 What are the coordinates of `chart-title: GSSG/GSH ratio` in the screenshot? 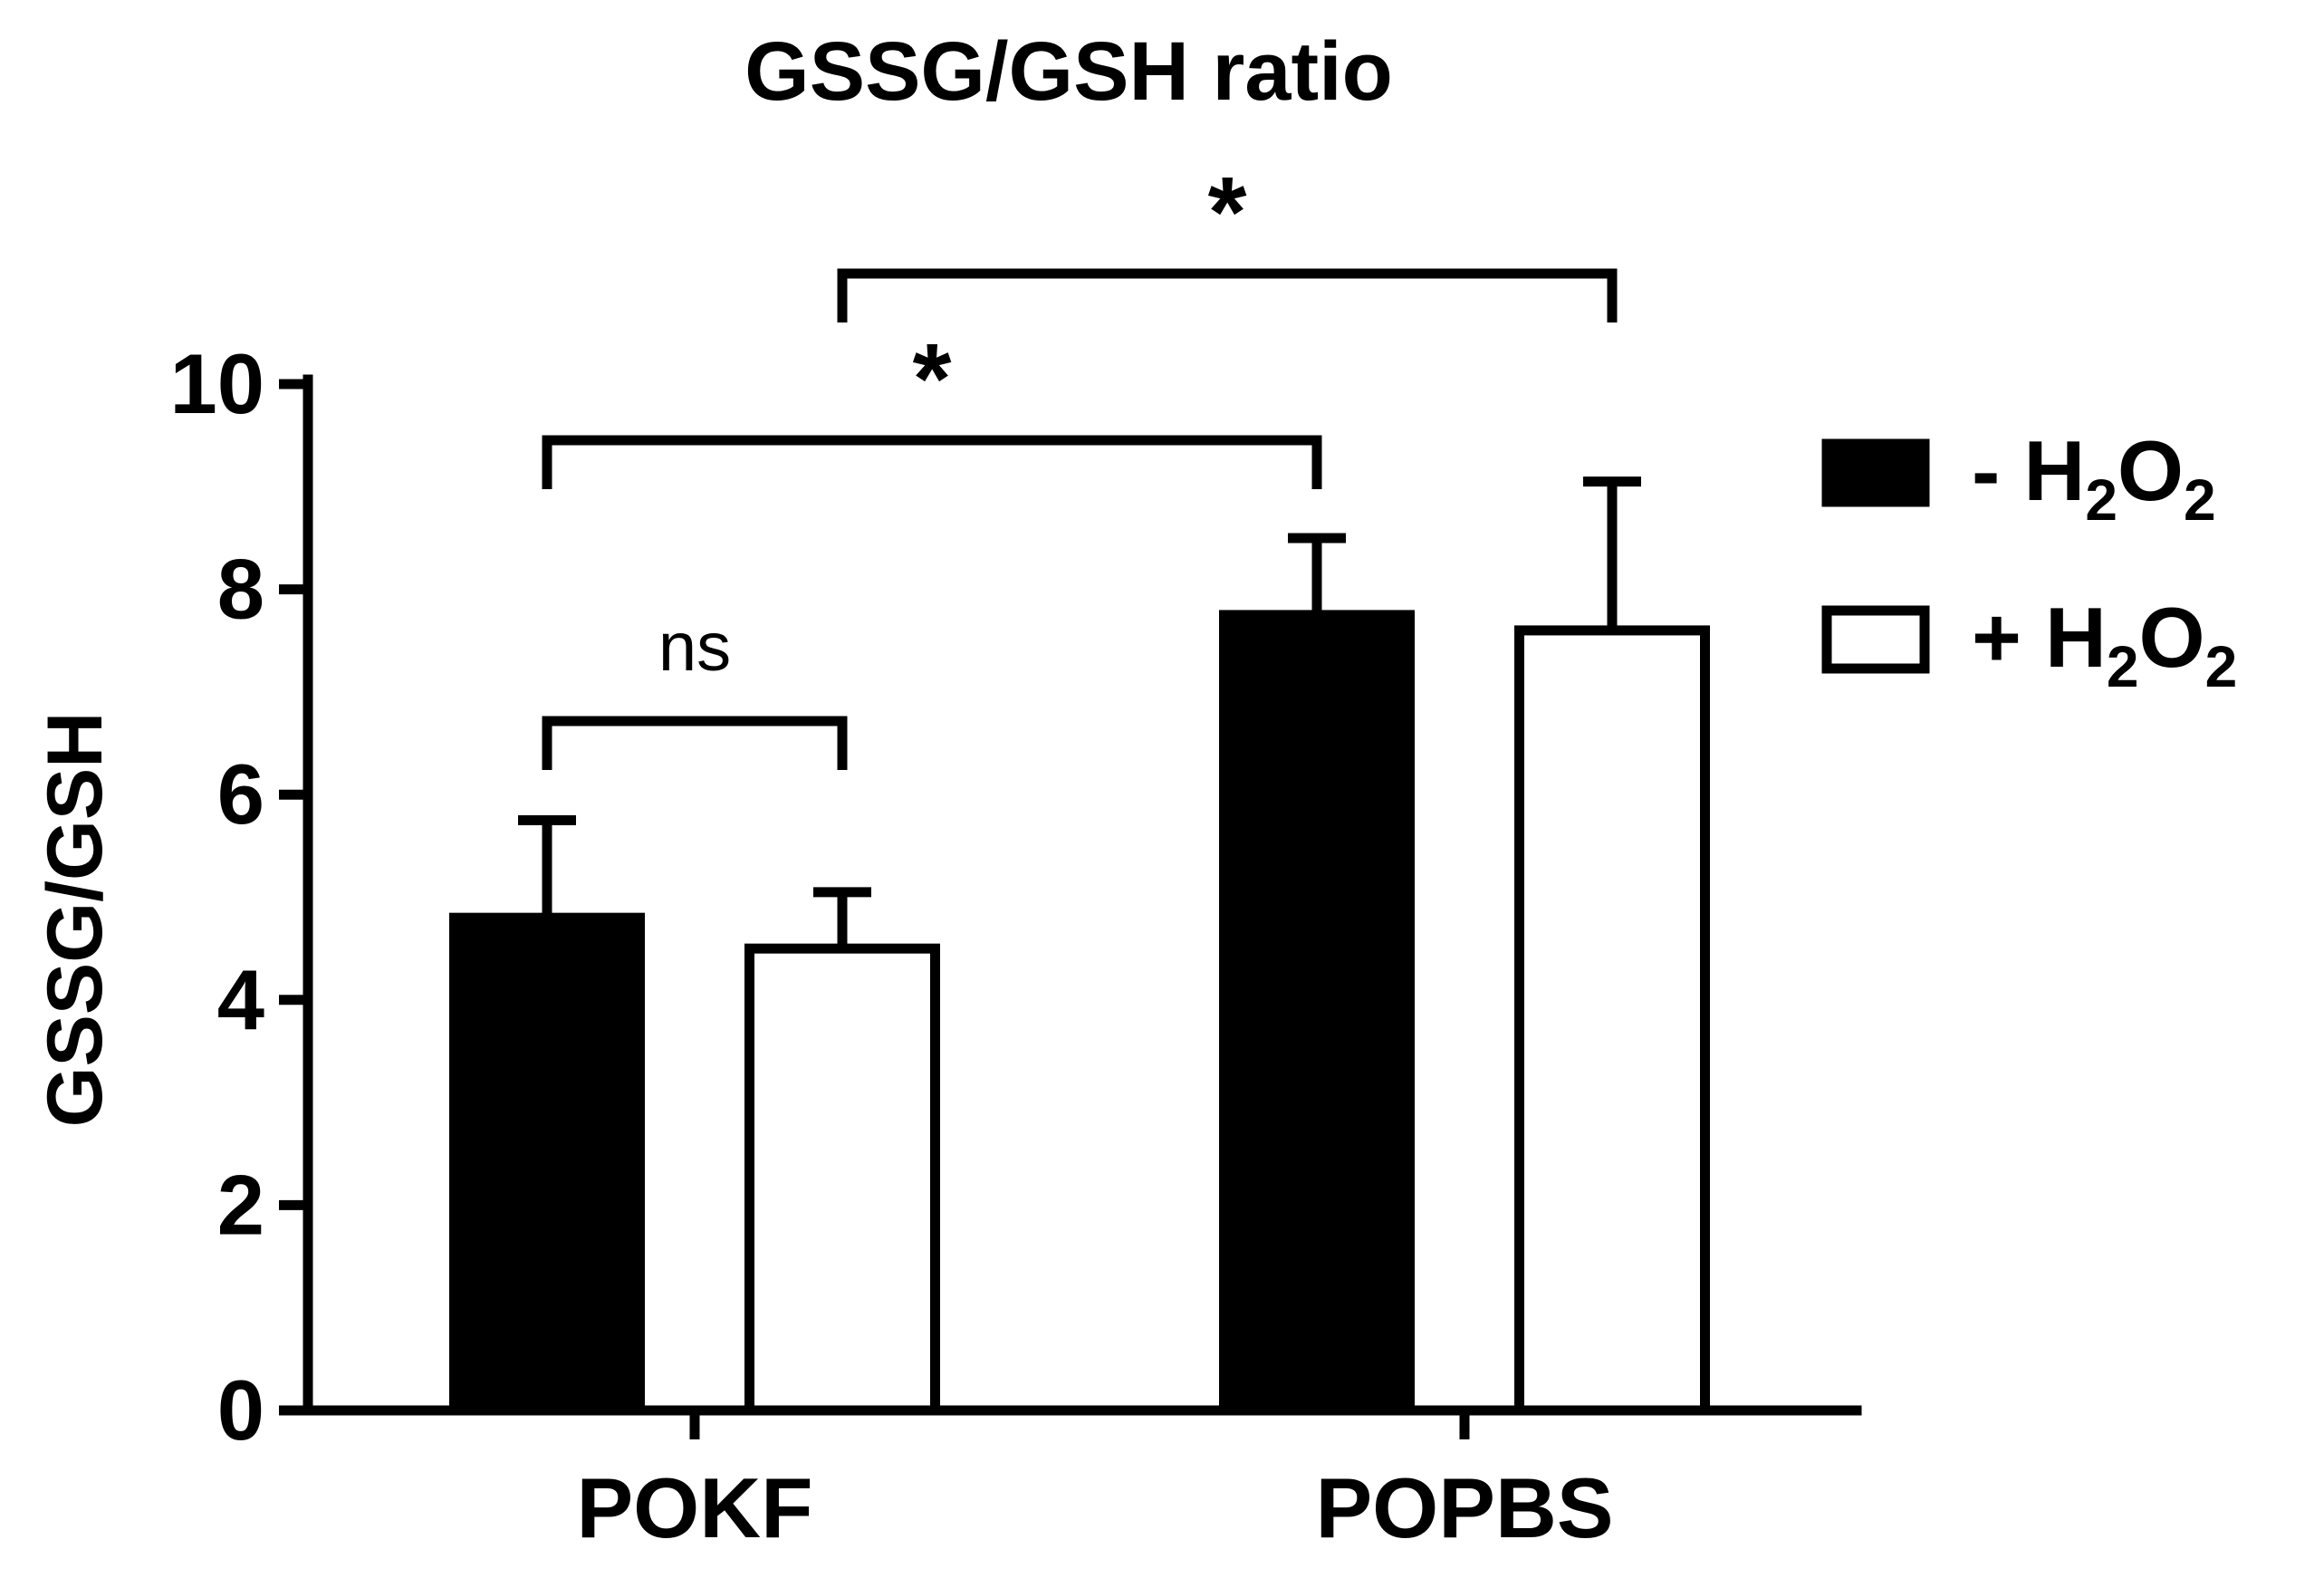 It's located at (1068, 71).